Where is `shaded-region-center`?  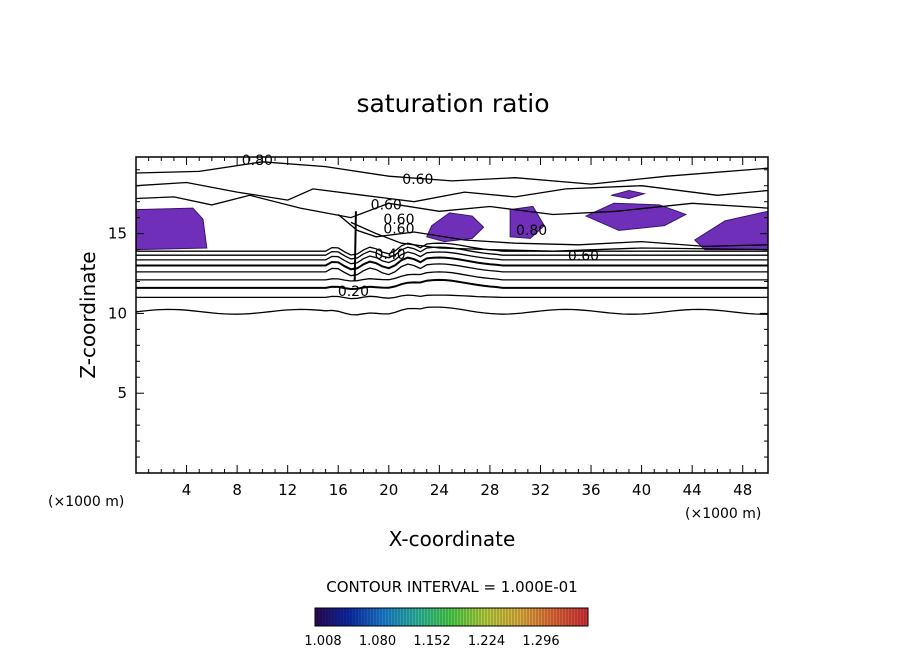
shaded-region-center is located at coordinates (455, 227).